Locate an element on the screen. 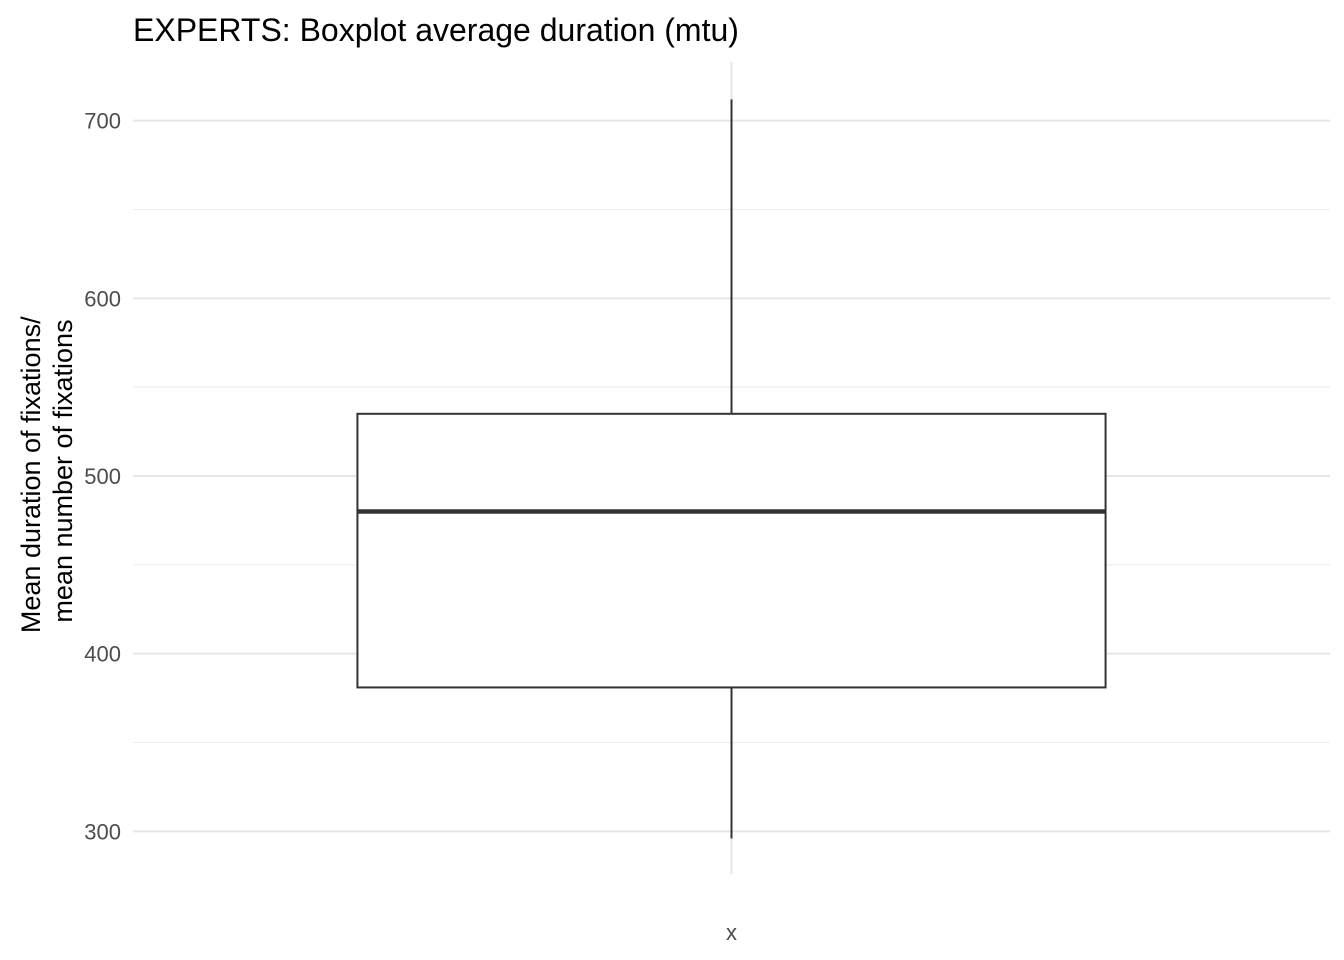 The width and height of the screenshot is (1344, 960). y-tick-label: 700 is located at coordinates (102, 121).